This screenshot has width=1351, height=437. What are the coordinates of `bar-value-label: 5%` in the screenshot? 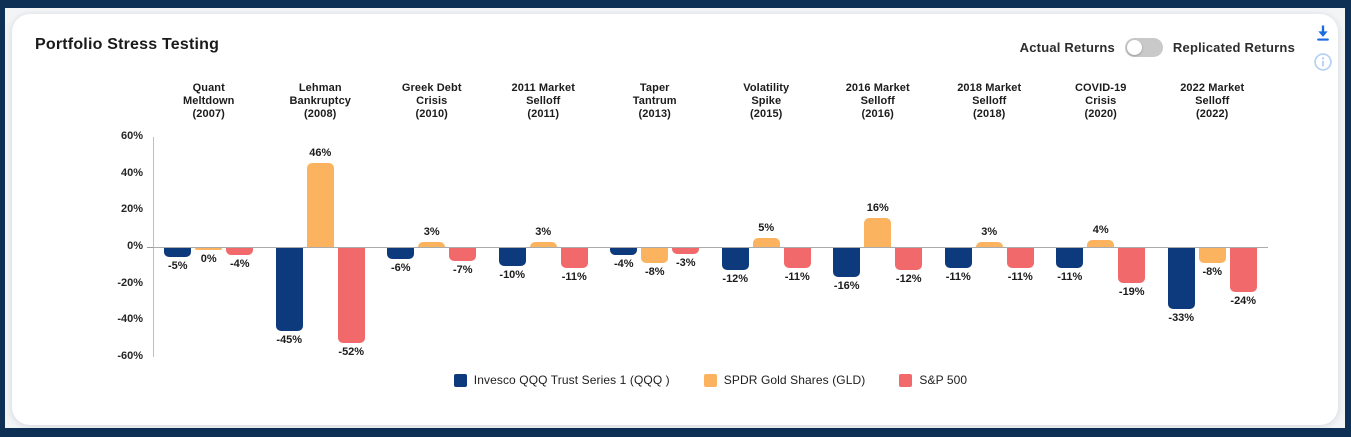 It's located at (766, 227).